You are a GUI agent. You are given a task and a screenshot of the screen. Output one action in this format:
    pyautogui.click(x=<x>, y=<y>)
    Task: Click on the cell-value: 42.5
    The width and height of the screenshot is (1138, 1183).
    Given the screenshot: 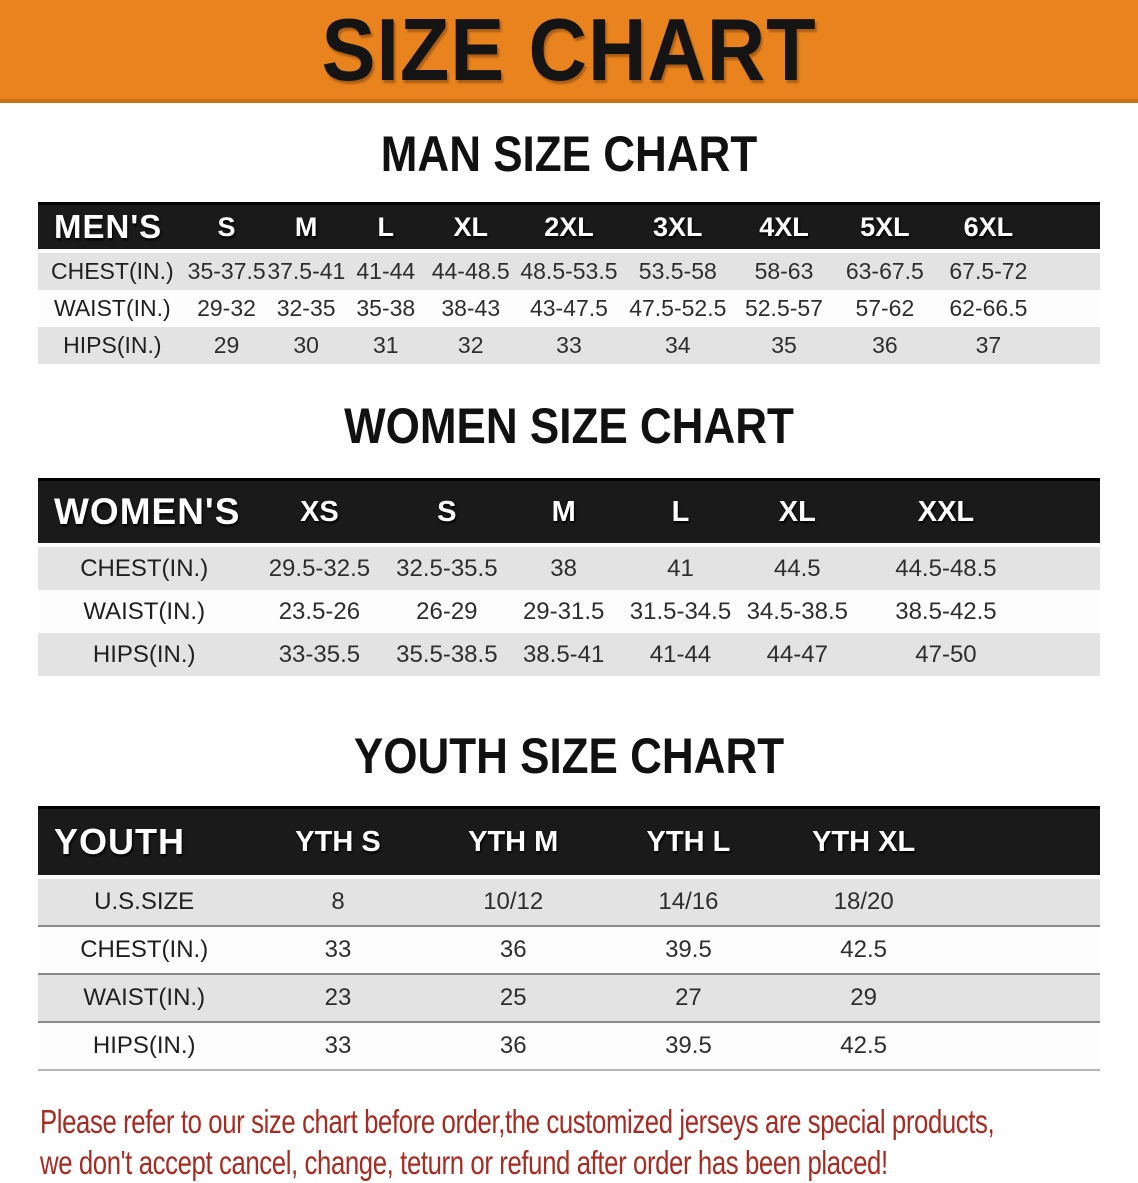 What is the action you would take?
    pyautogui.click(x=864, y=949)
    